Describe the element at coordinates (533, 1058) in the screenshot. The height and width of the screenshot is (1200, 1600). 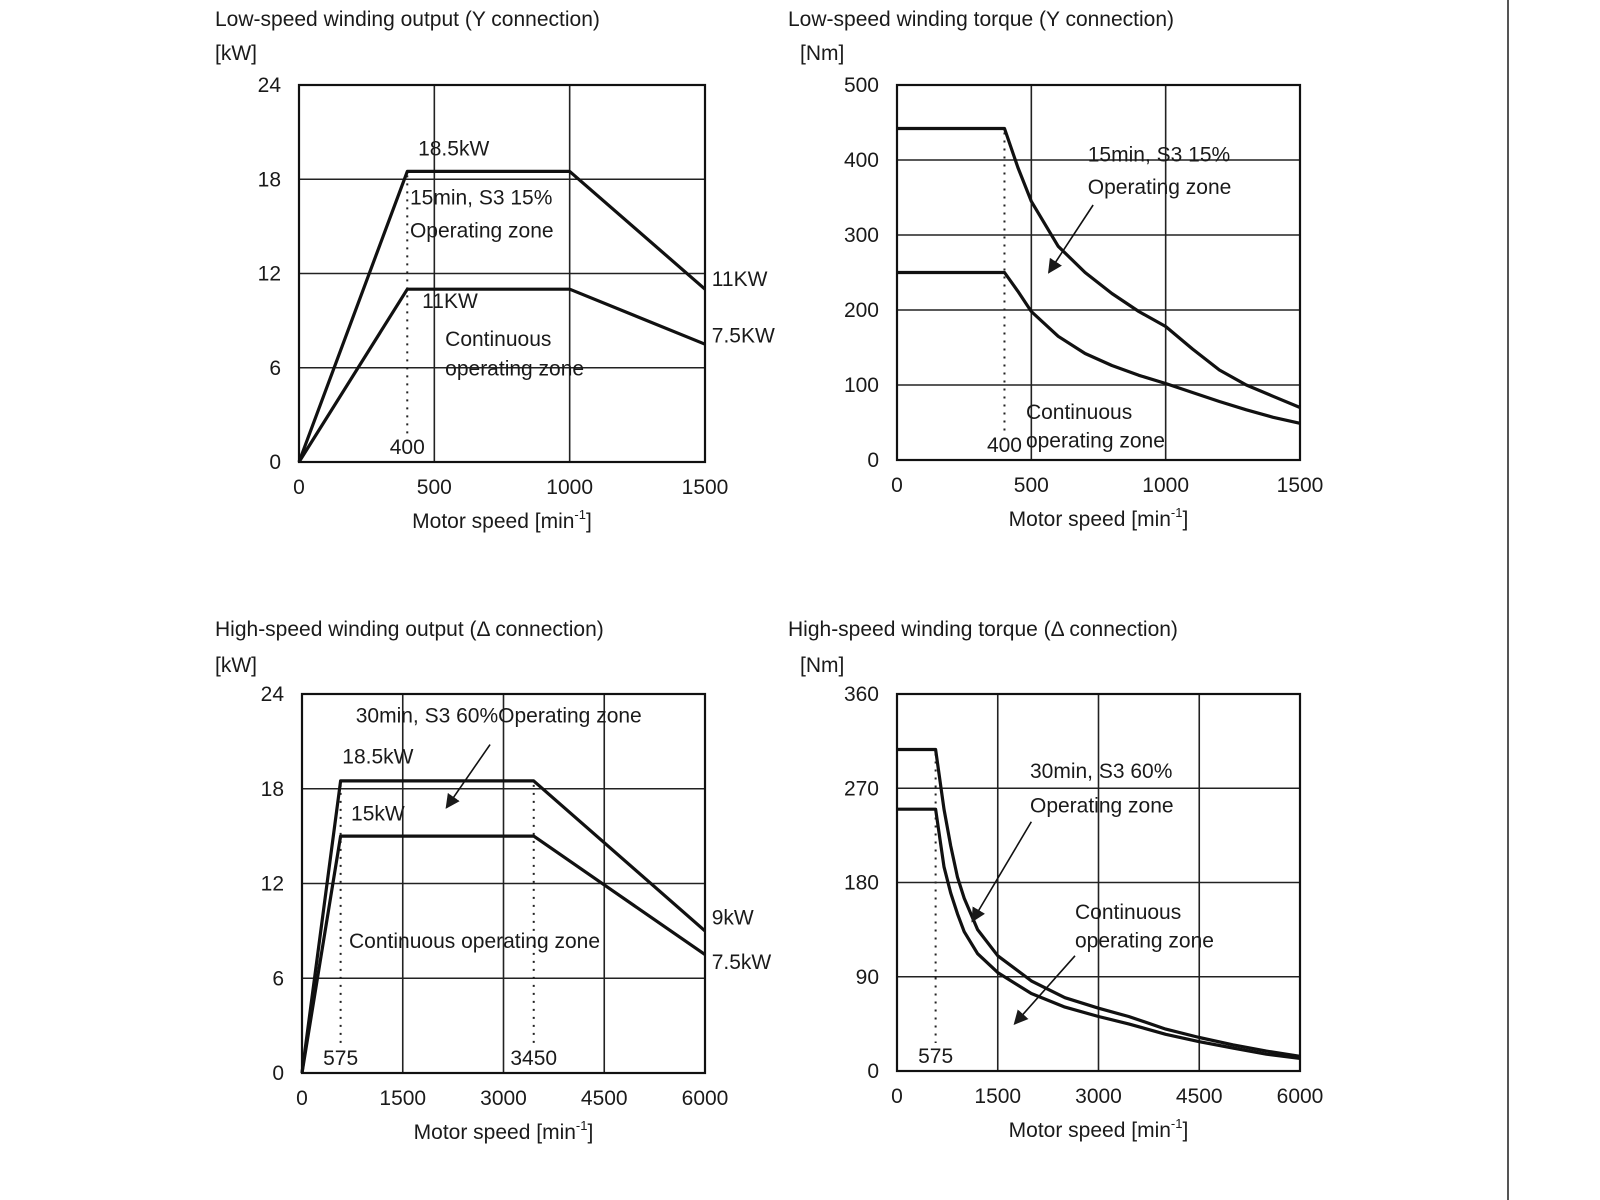
I see `speed-marker-label: 3450` at that location.